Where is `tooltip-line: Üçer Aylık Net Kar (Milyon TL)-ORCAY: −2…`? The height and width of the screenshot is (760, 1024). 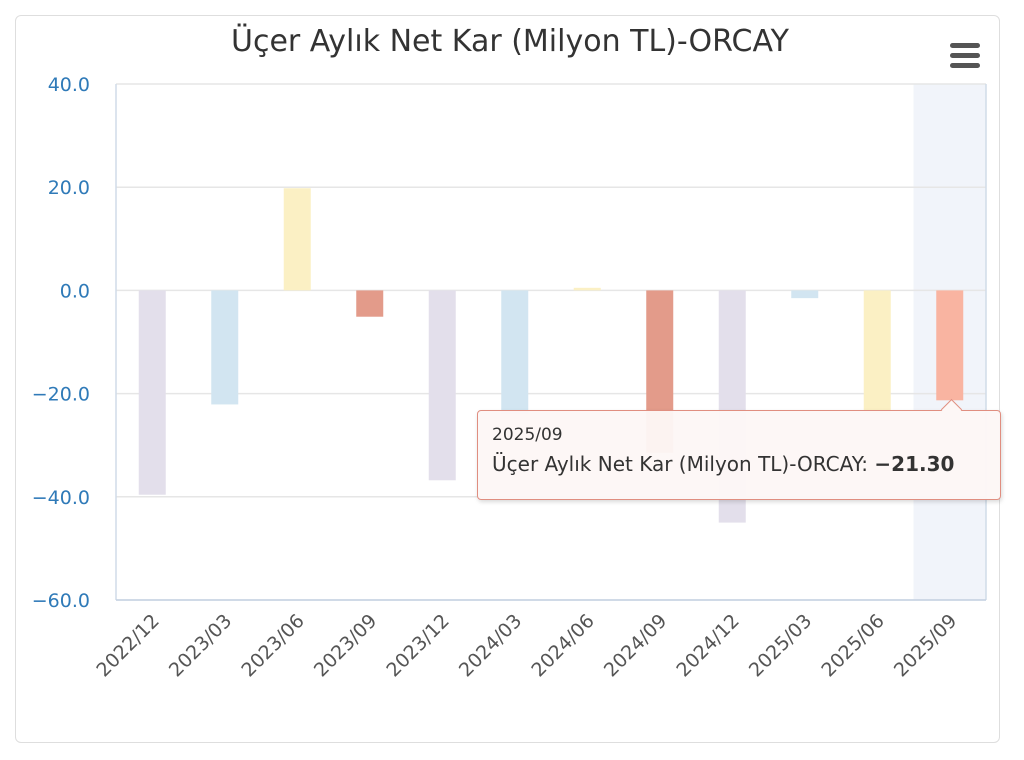 tooltip-line: Üçer Aylık Net Kar (Milyon TL)-ORCAY: −2… is located at coordinates (723, 464).